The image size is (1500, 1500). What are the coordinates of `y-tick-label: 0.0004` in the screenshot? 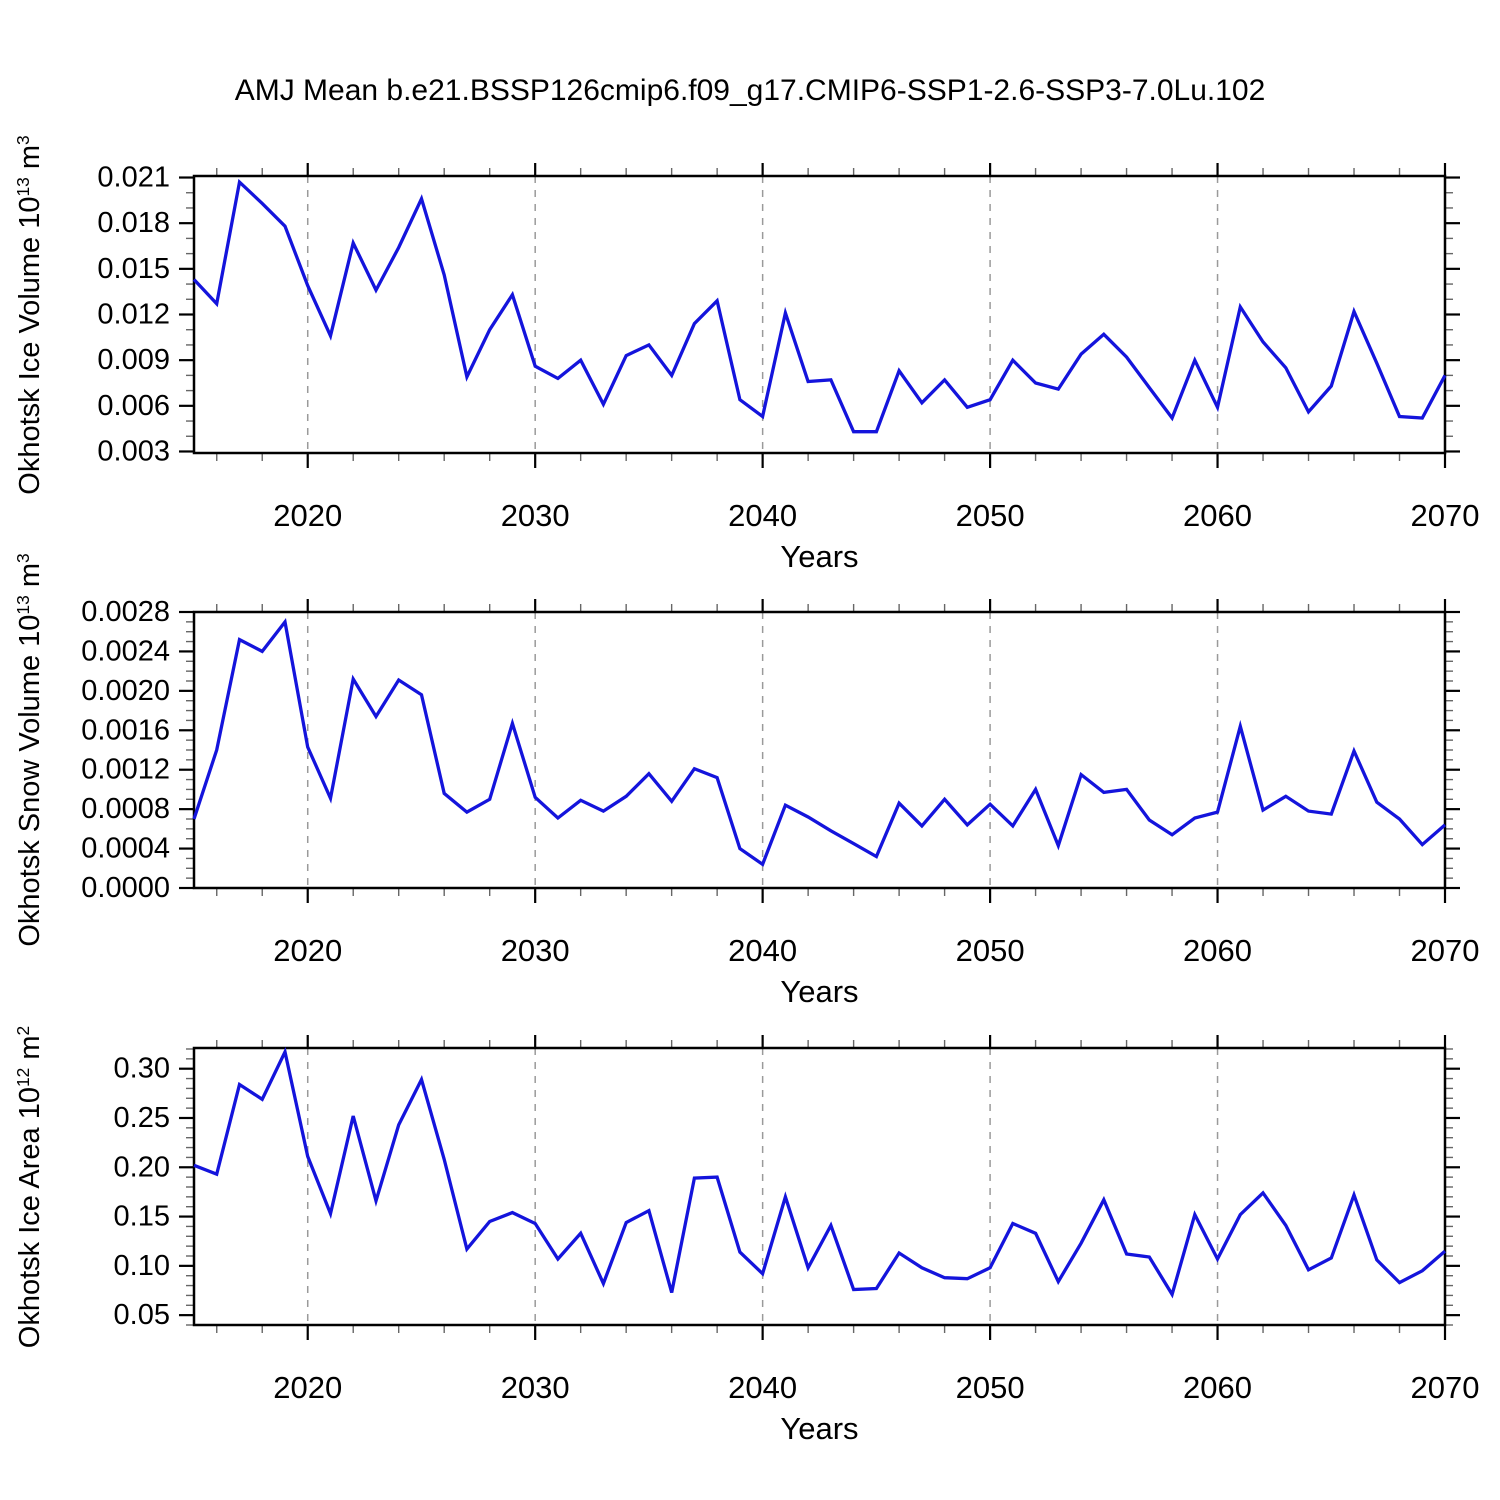 It's located at (125, 849).